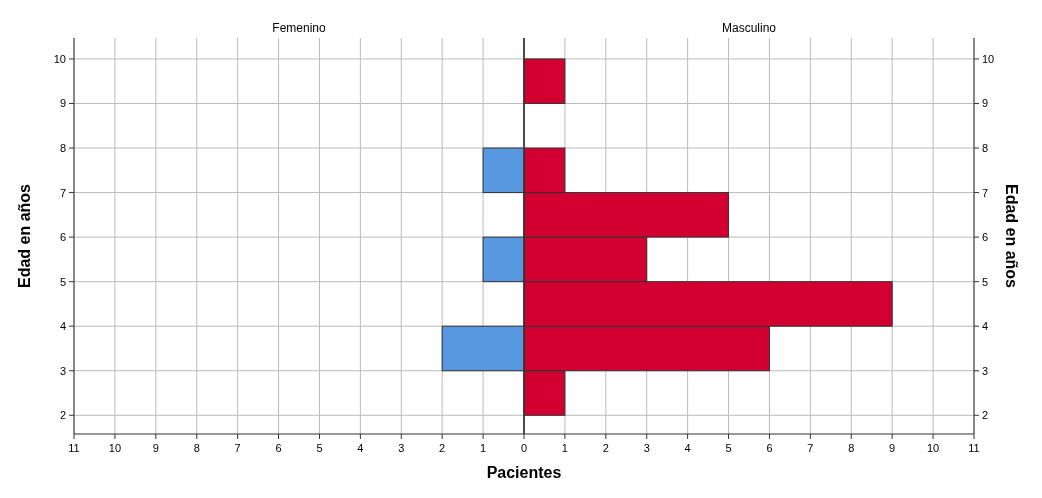  I want to click on chart-title: Masculino, so click(749, 28).